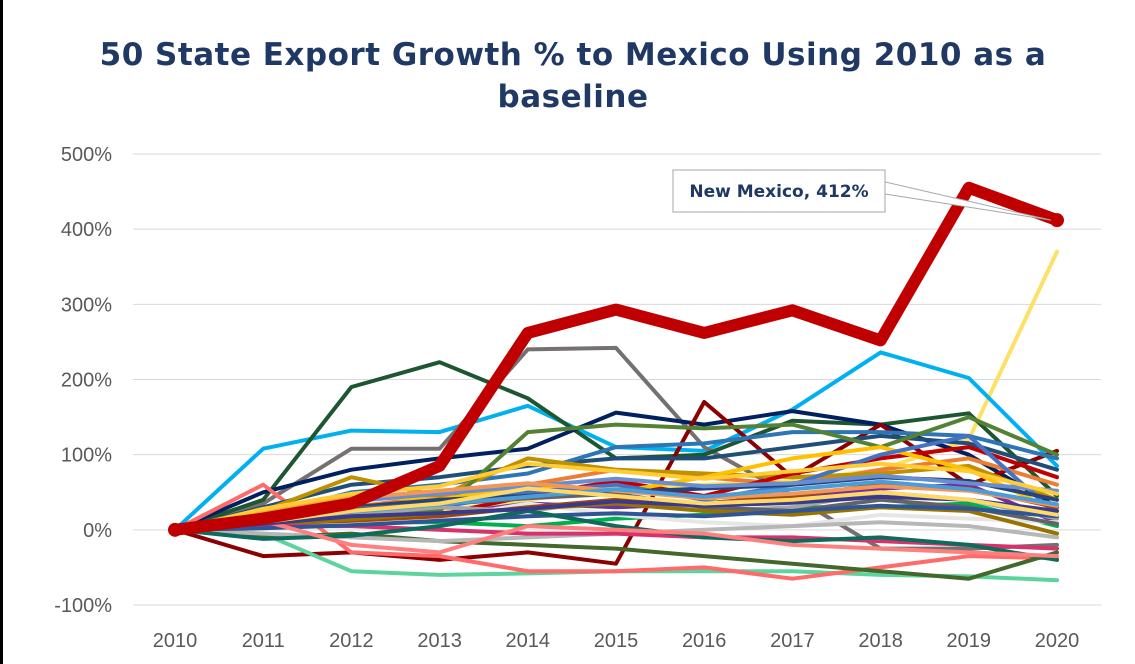  I want to click on y-tick-label: 300%, so click(86, 305).